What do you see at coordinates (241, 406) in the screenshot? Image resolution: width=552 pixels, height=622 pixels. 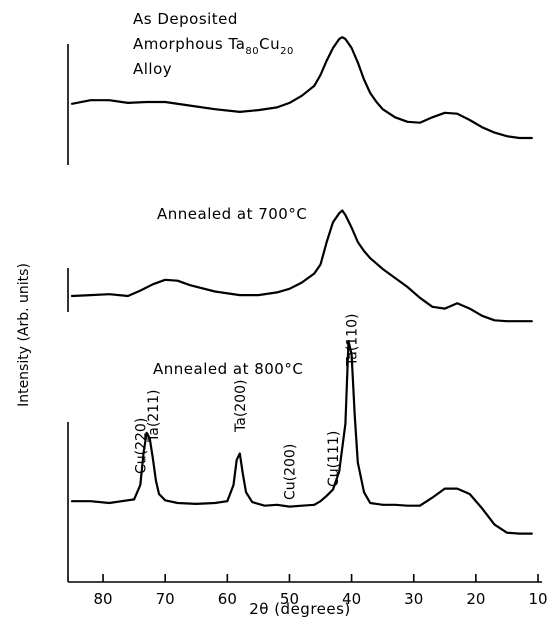 I see `peak-label: Ta(200)` at bounding box center [241, 406].